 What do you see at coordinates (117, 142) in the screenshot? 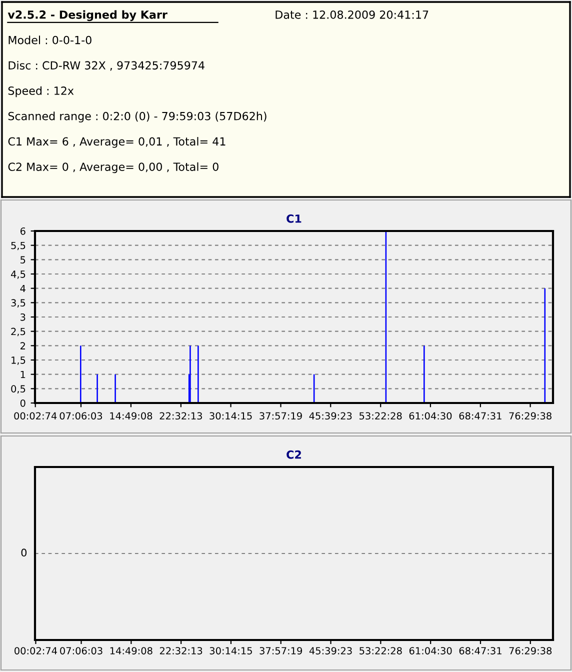
I see `text: C1 Max= 6 , Average= 0,01 , Total= 41` at bounding box center [117, 142].